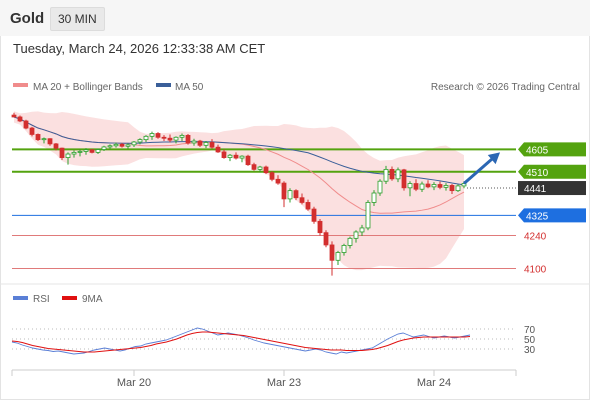 The height and width of the screenshot is (400, 590). I want to click on resistance-label-text: 4510, so click(537, 173).